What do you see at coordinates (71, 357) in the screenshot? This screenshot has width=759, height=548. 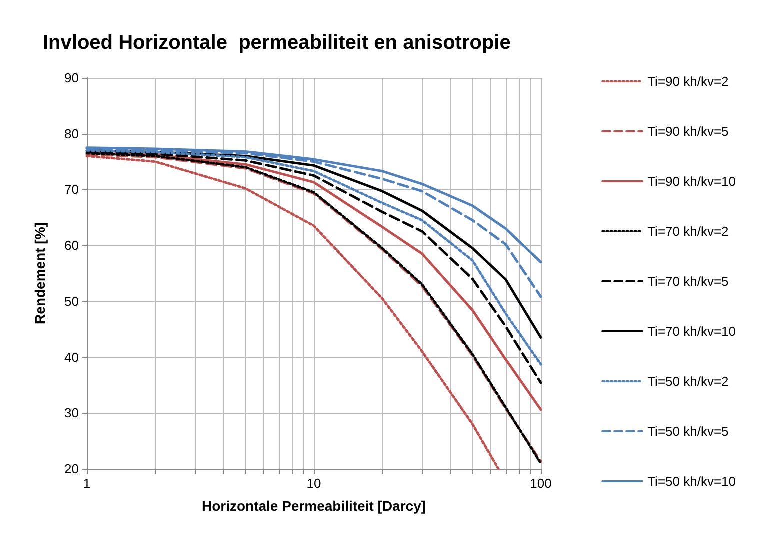 I see `y-tick-label: 40` at bounding box center [71, 357].